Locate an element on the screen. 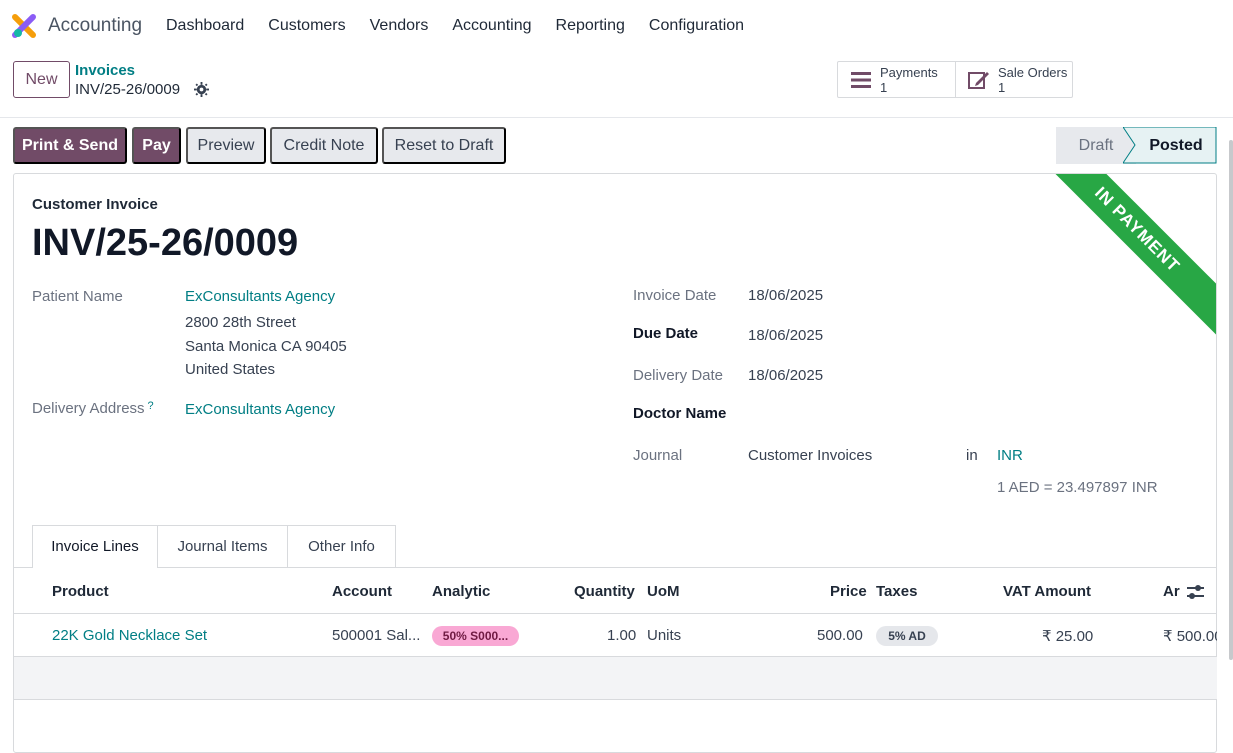 The width and height of the screenshot is (1233, 753). payments-count: 1 is located at coordinates (884, 87).